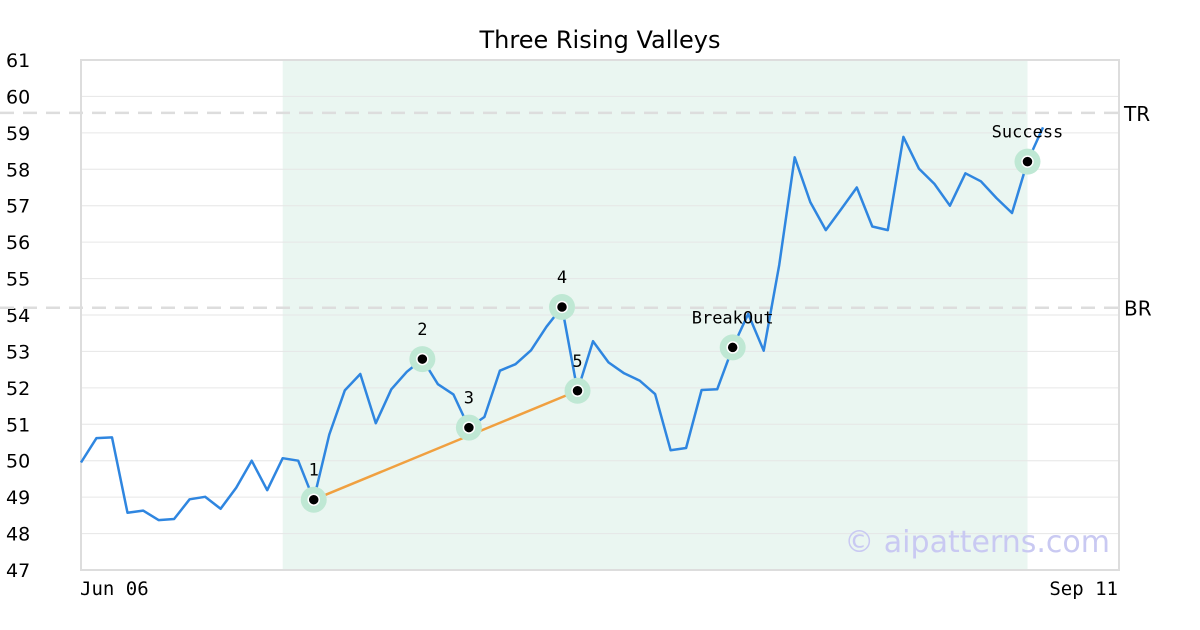  I want to click on y-tick-label: 52, so click(18, 389).